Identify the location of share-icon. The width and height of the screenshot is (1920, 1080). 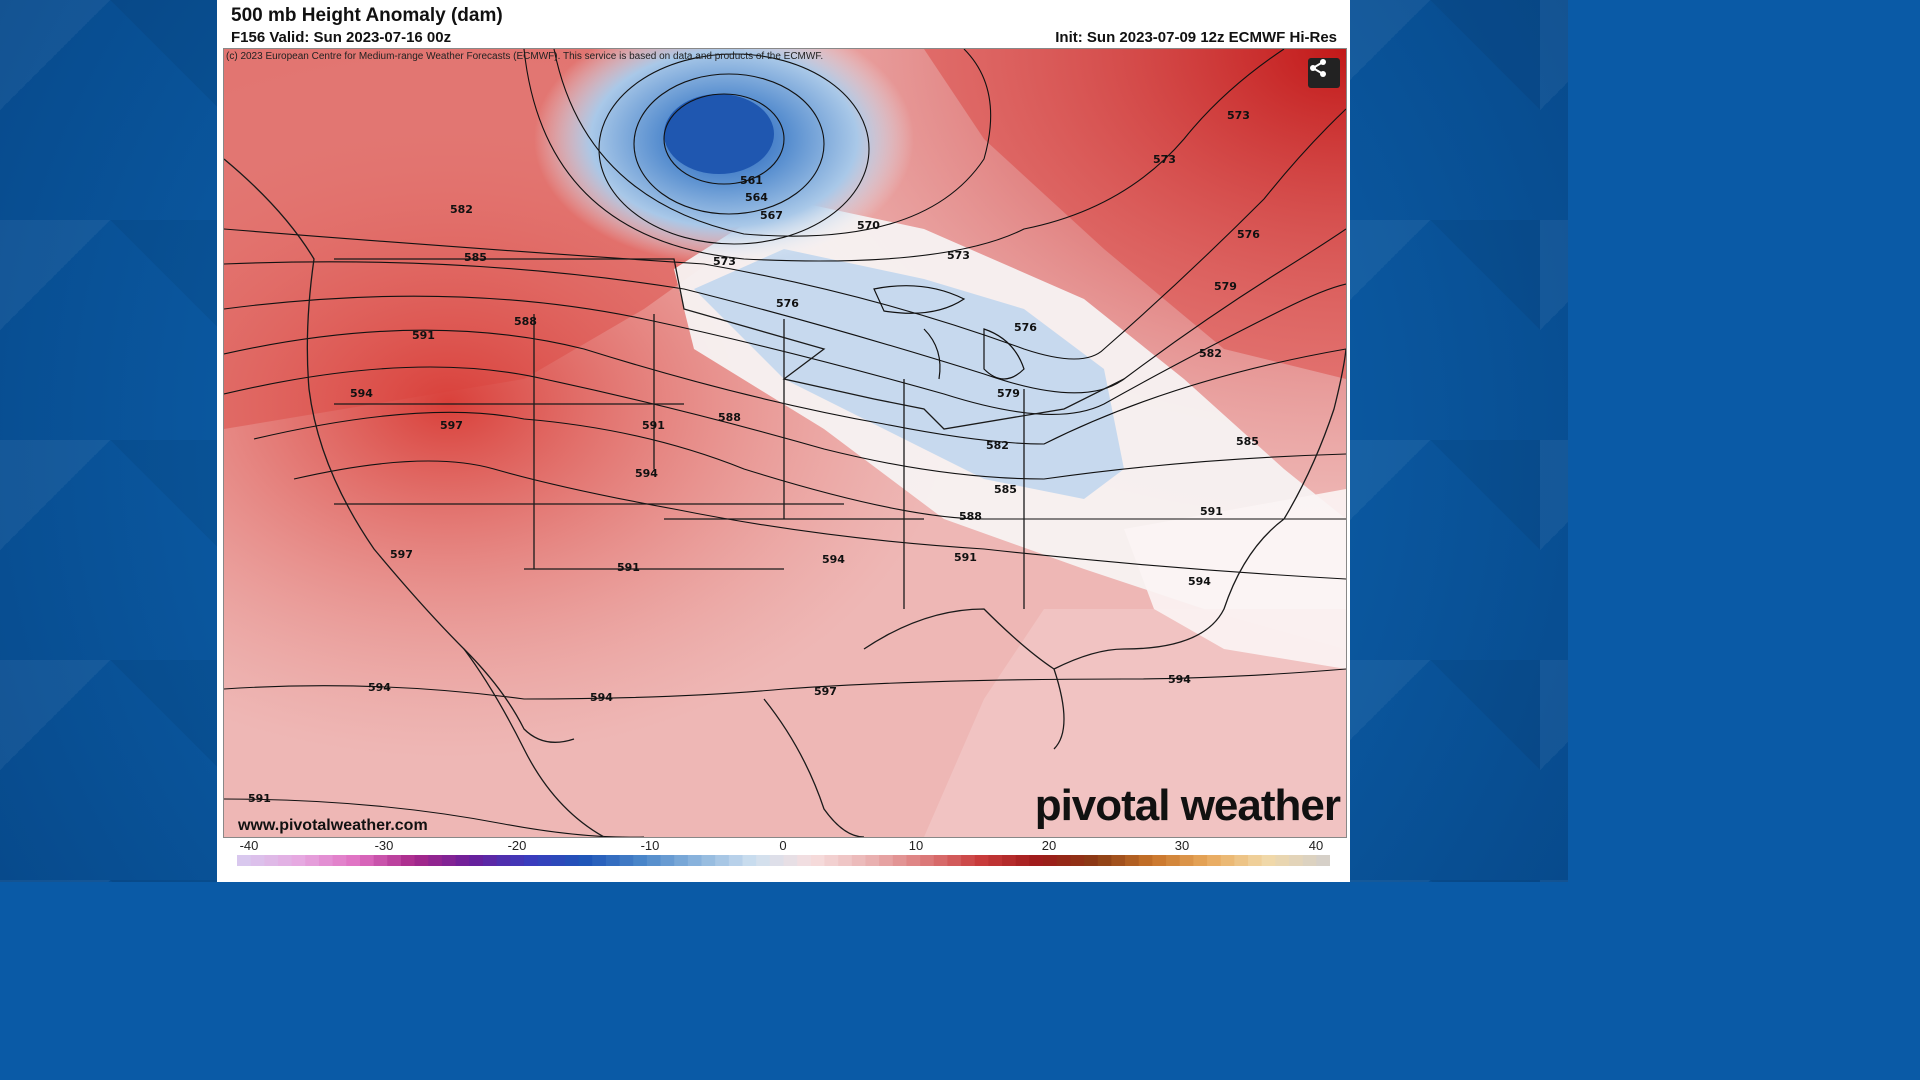
(1318, 68).